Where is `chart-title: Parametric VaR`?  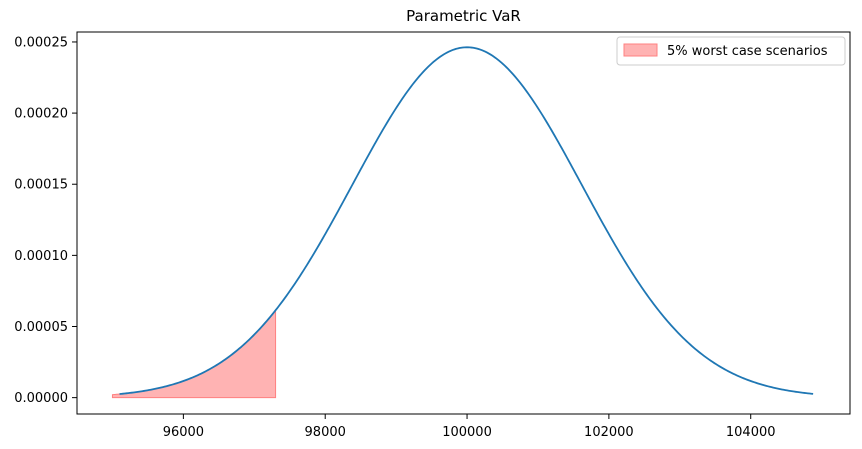
chart-title: Parametric VaR is located at coordinates (463, 16).